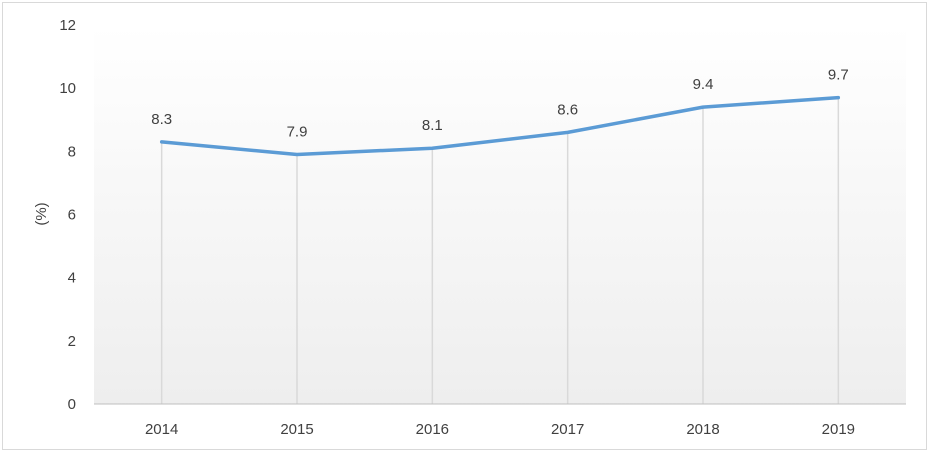 This screenshot has height=454, width=931. What do you see at coordinates (838, 429) in the screenshot?
I see `x-tick-label: 2019` at bounding box center [838, 429].